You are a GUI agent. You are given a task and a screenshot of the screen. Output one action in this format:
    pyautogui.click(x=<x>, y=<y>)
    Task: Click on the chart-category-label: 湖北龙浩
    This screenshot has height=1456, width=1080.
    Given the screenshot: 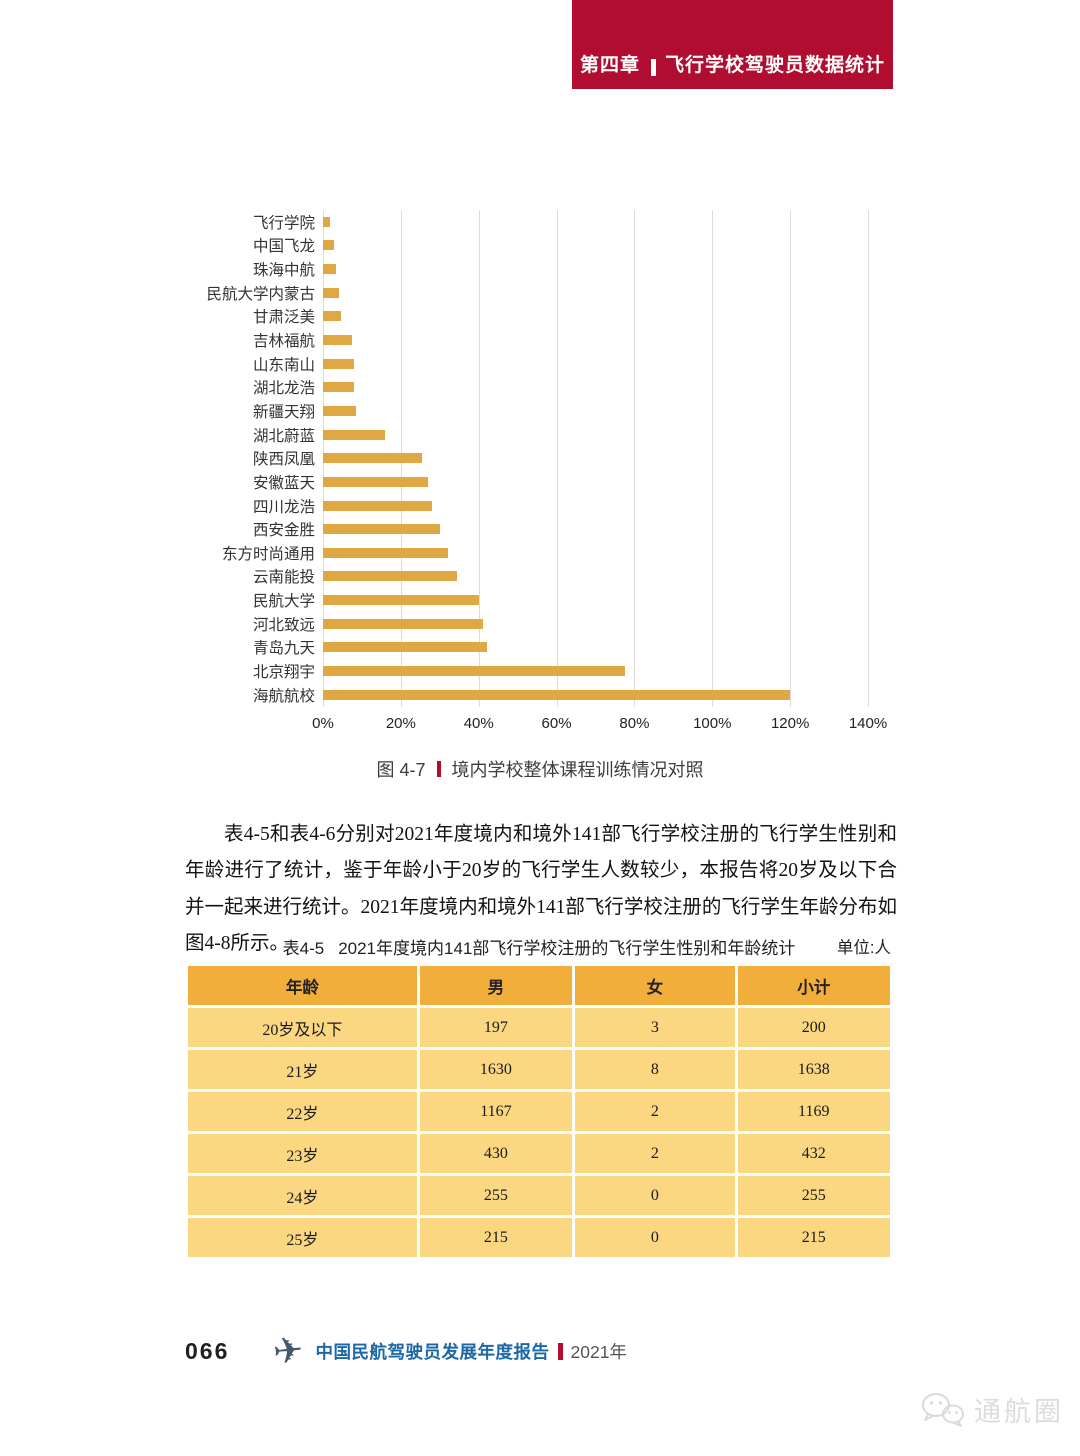 What is the action you would take?
    pyautogui.click(x=283, y=389)
    